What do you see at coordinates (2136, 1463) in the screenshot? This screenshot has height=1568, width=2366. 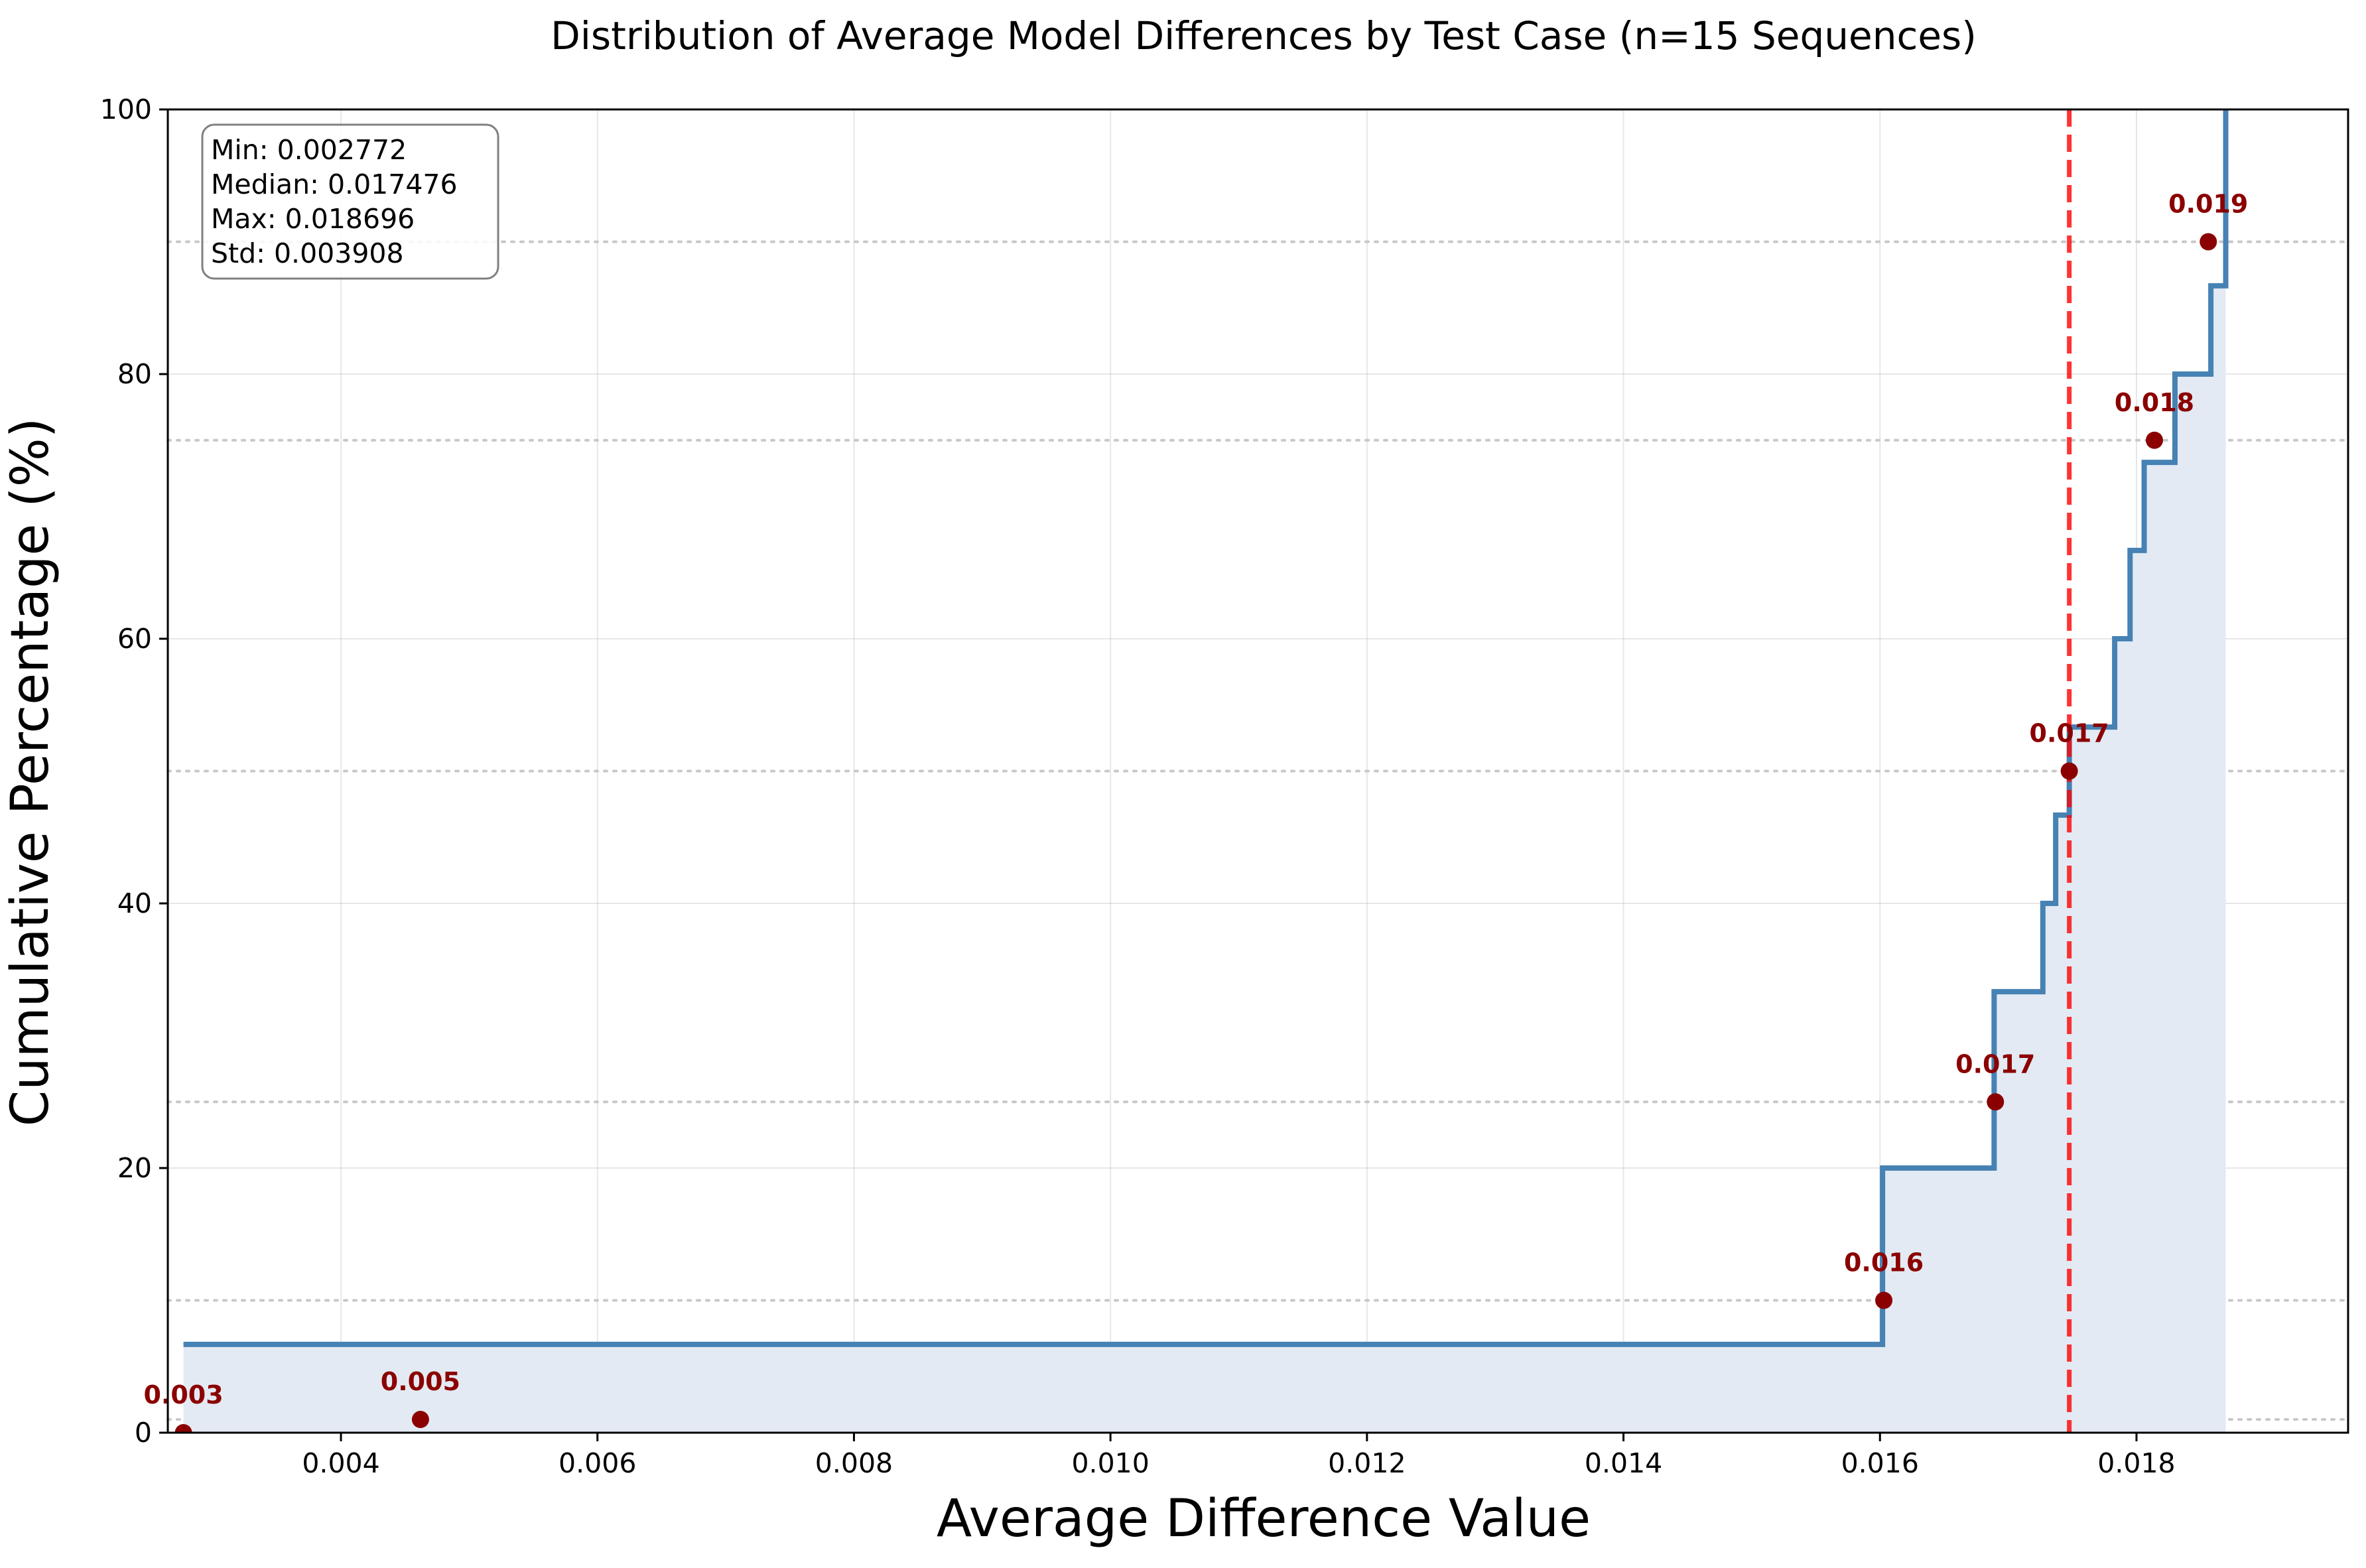 I see `x-tick-label-7: 0.018` at bounding box center [2136, 1463].